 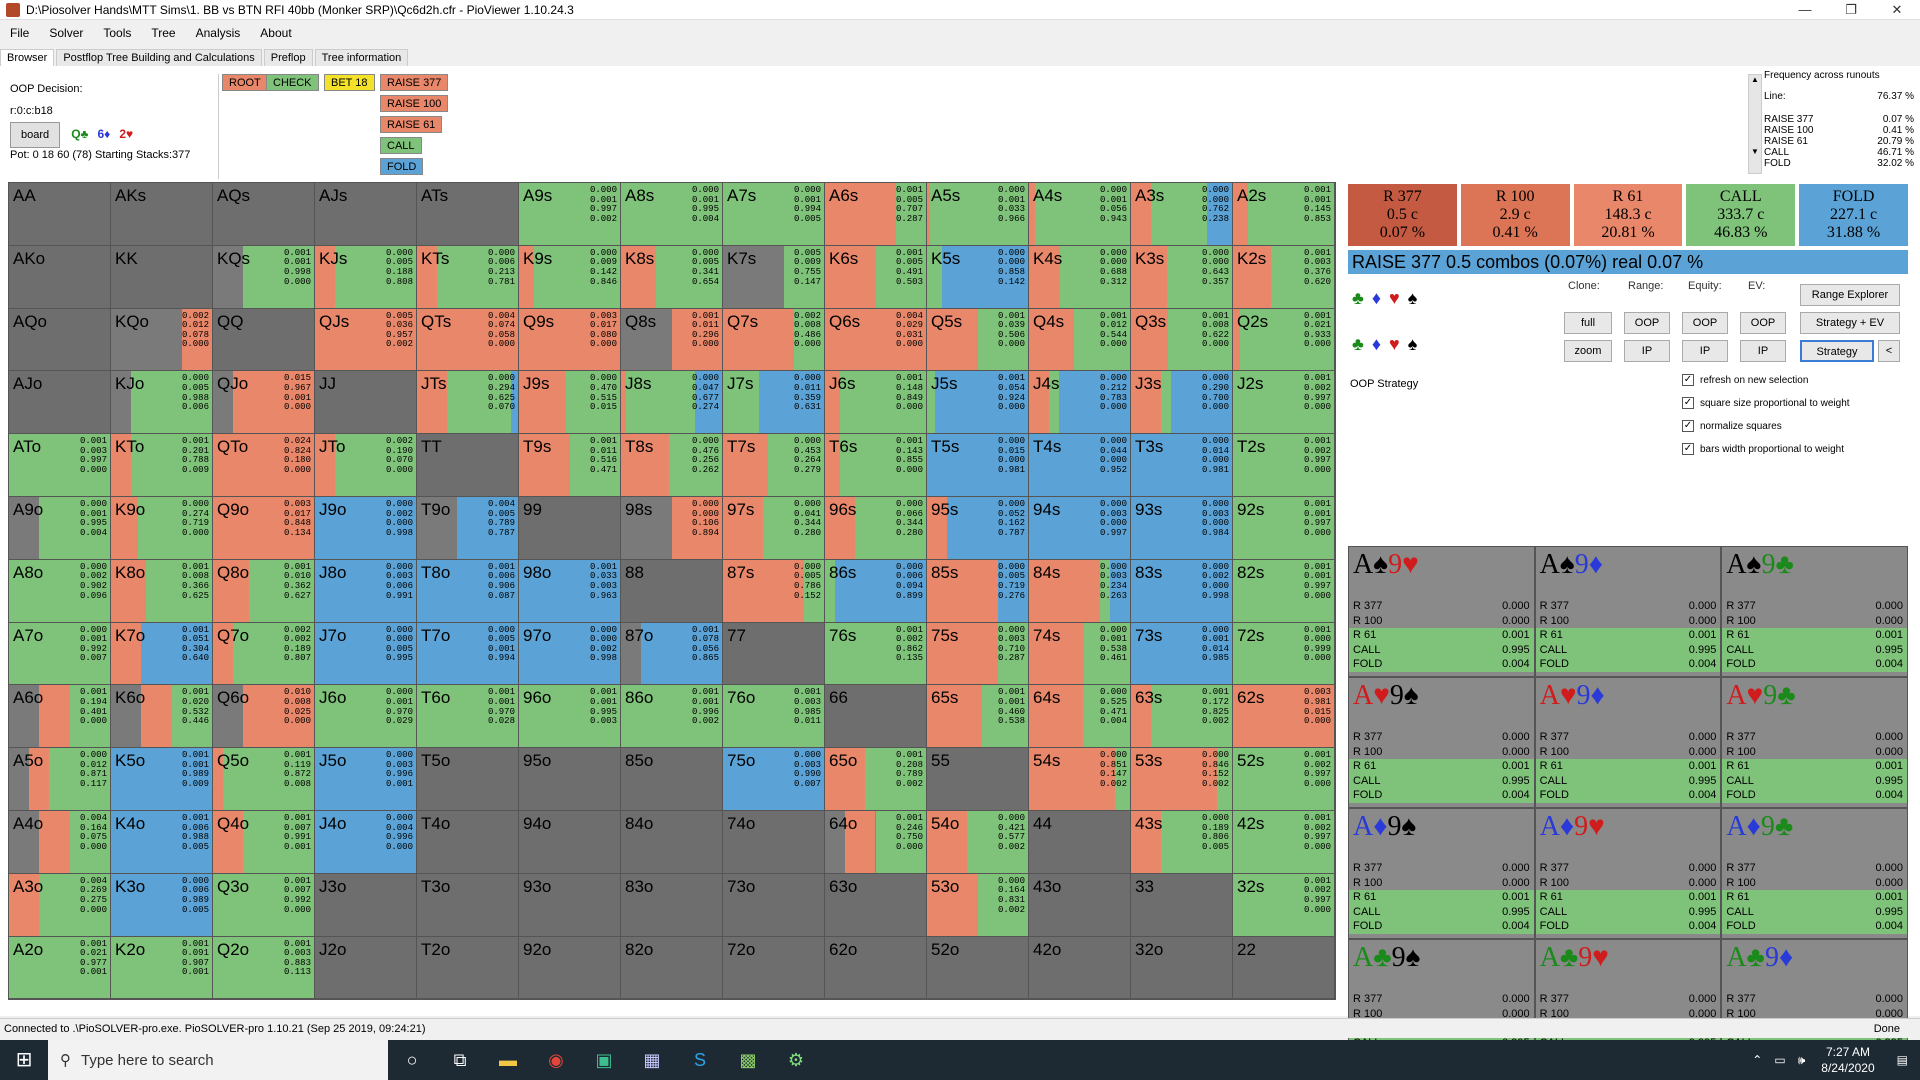 I want to click on hand-cell-94o: 94o, so click(x=570, y=842).